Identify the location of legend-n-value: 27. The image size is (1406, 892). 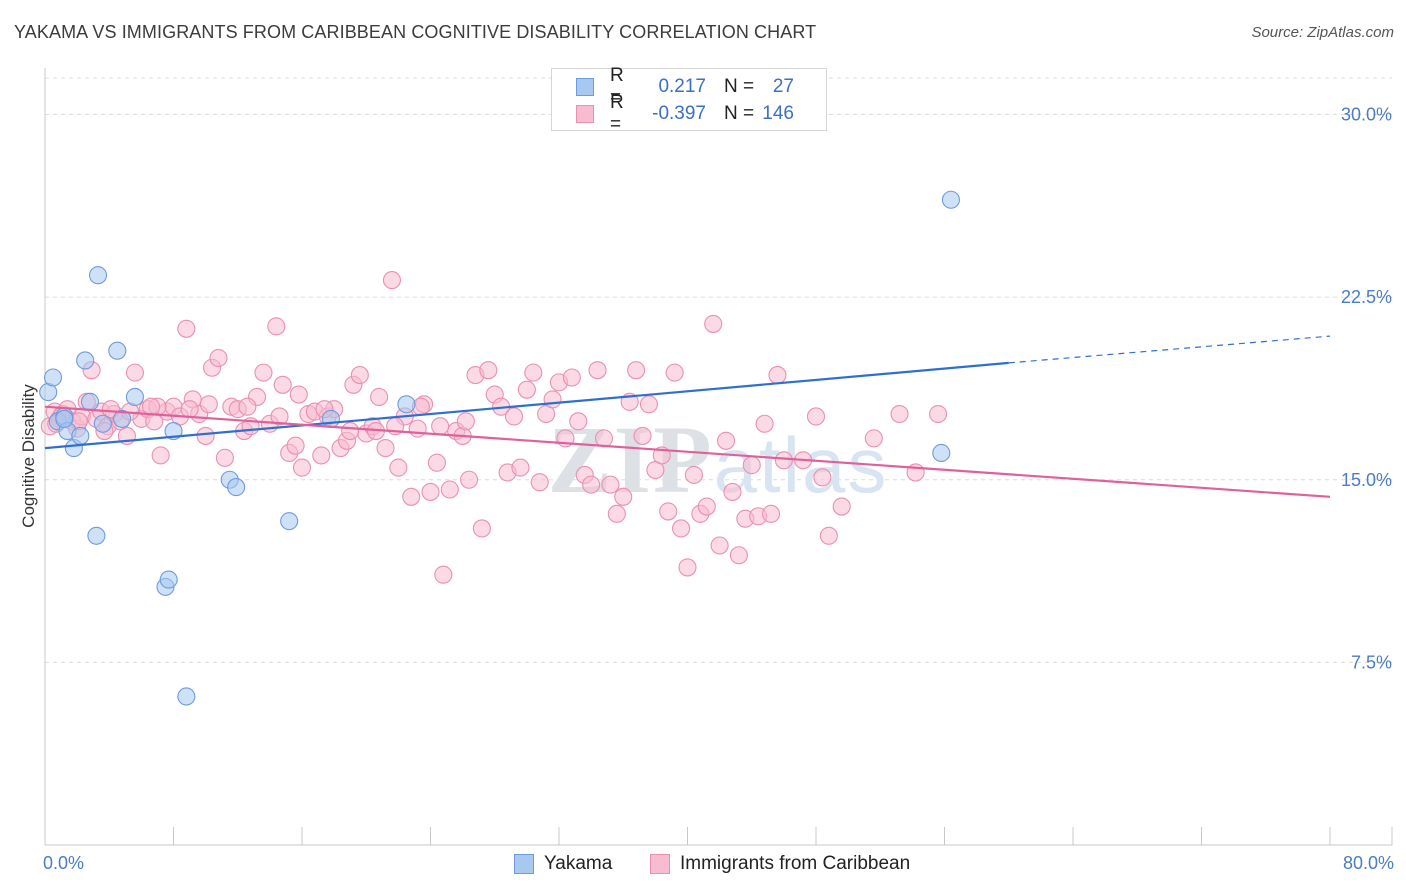
(783, 86).